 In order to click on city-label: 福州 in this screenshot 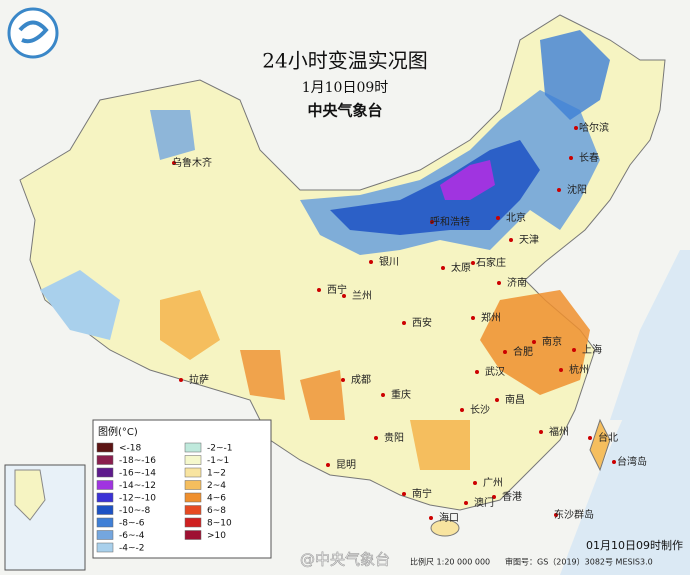, I will do `click(559, 431)`.